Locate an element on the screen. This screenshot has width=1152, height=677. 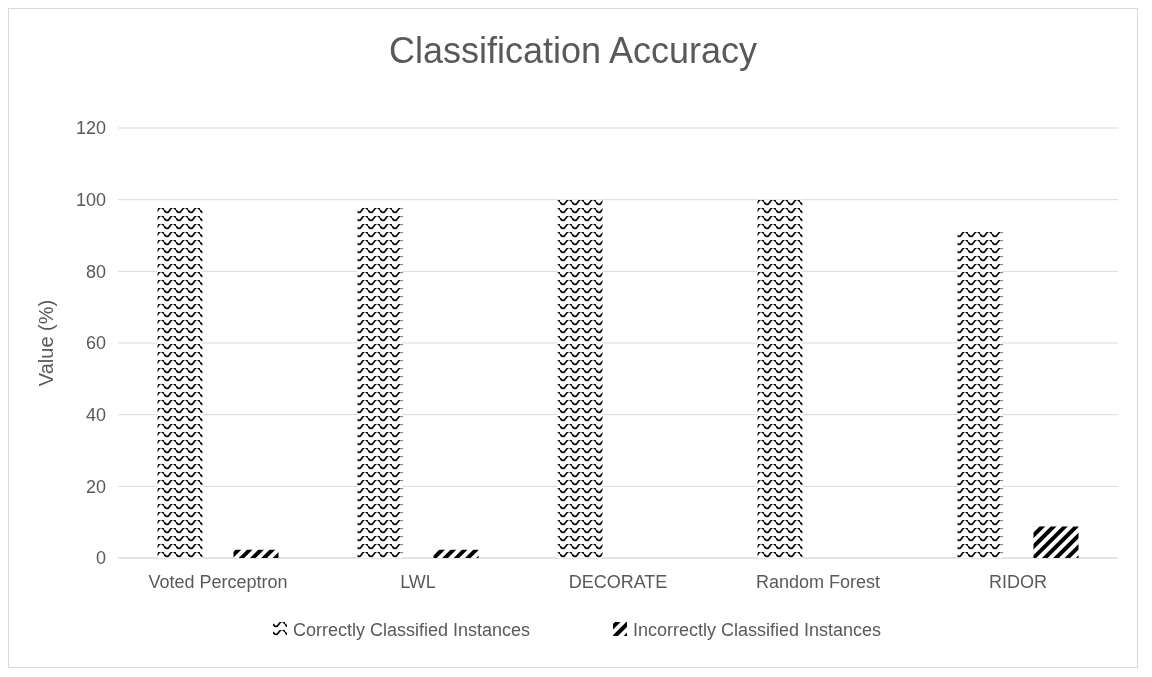
x-tick-label: Voted Perceptron is located at coordinates (218, 582).